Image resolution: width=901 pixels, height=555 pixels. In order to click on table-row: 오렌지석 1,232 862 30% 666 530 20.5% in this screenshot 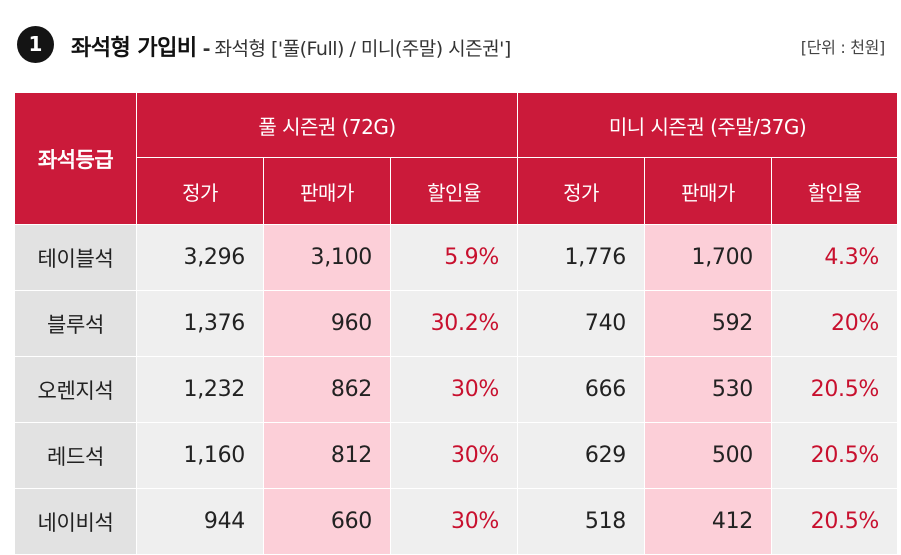, I will do `click(456, 389)`.